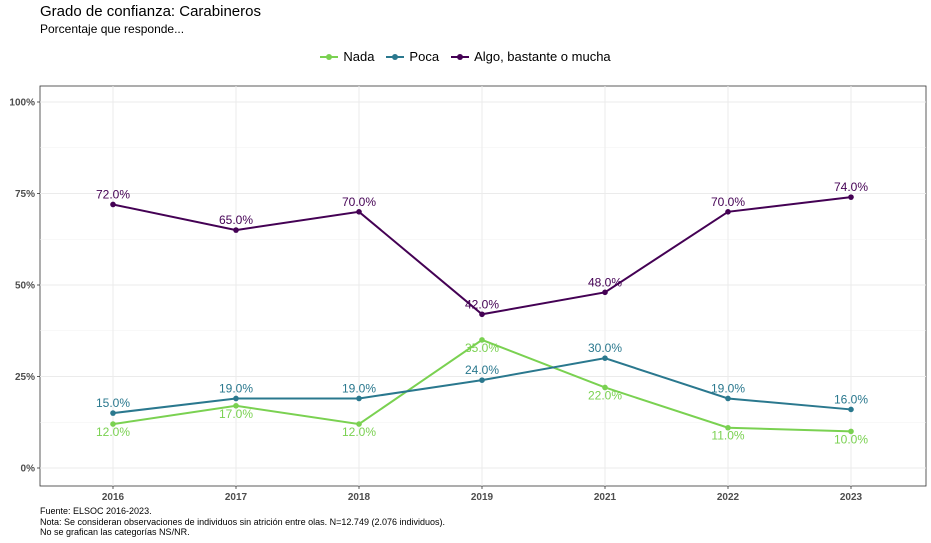 The height and width of the screenshot is (543, 931). Describe the element at coordinates (395, 57) in the screenshot. I see `legend-key-poca` at that location.